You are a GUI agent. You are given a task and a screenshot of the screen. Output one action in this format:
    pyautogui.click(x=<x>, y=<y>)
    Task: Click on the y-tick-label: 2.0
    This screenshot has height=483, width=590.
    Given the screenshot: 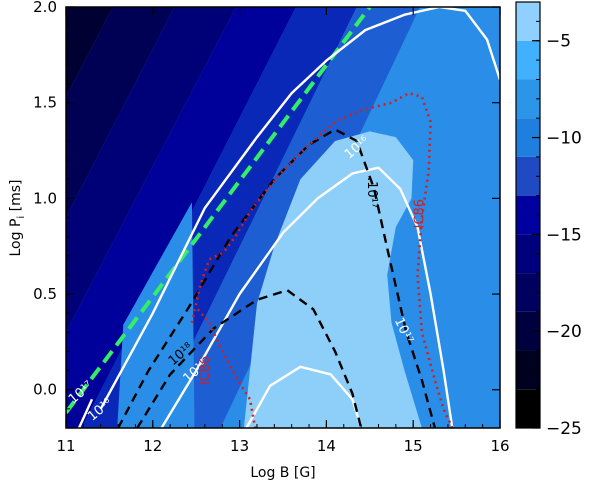 What is the action you would take?
    pyautogui.click(x=45, y=8)
    